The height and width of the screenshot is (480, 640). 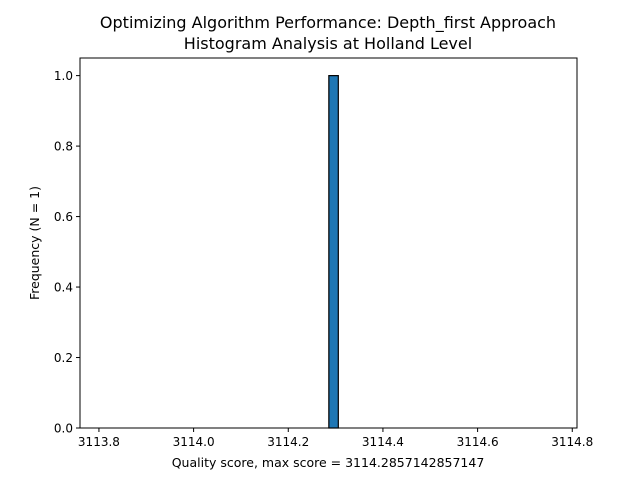 What do you see at coordinates (63, 76) in the screenshot?
I see `y-tick-label: 1.0` at bounding box center [63, 76].